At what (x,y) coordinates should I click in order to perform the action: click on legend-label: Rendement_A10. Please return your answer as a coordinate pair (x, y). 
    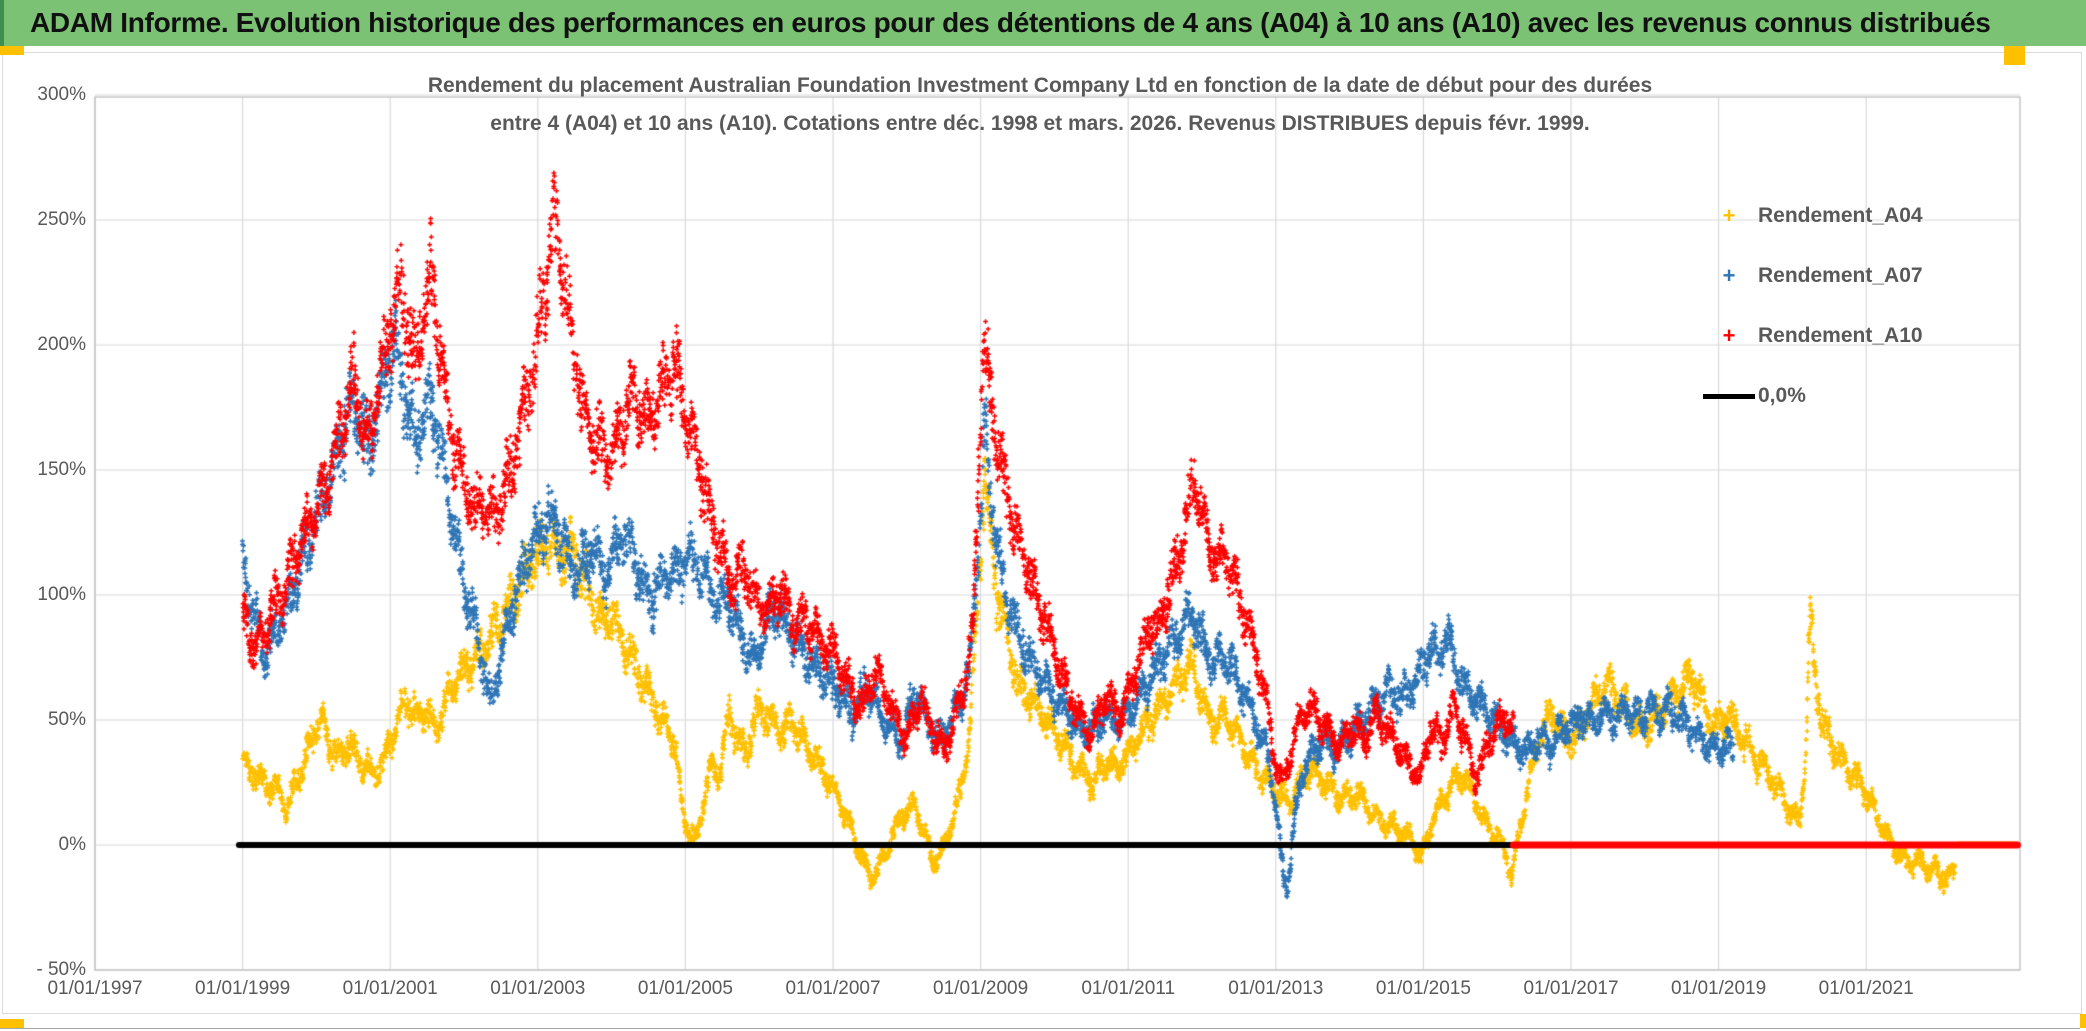
    Looking at the image, I should click on (1840, 335).